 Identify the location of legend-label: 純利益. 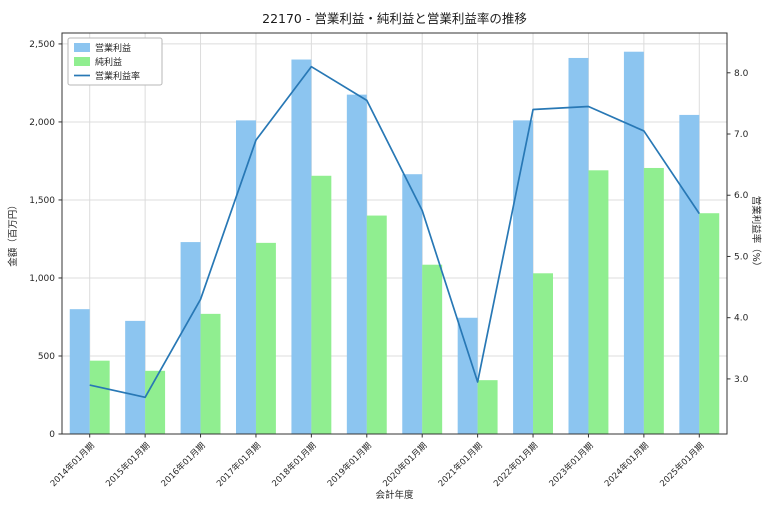
(108, 62).